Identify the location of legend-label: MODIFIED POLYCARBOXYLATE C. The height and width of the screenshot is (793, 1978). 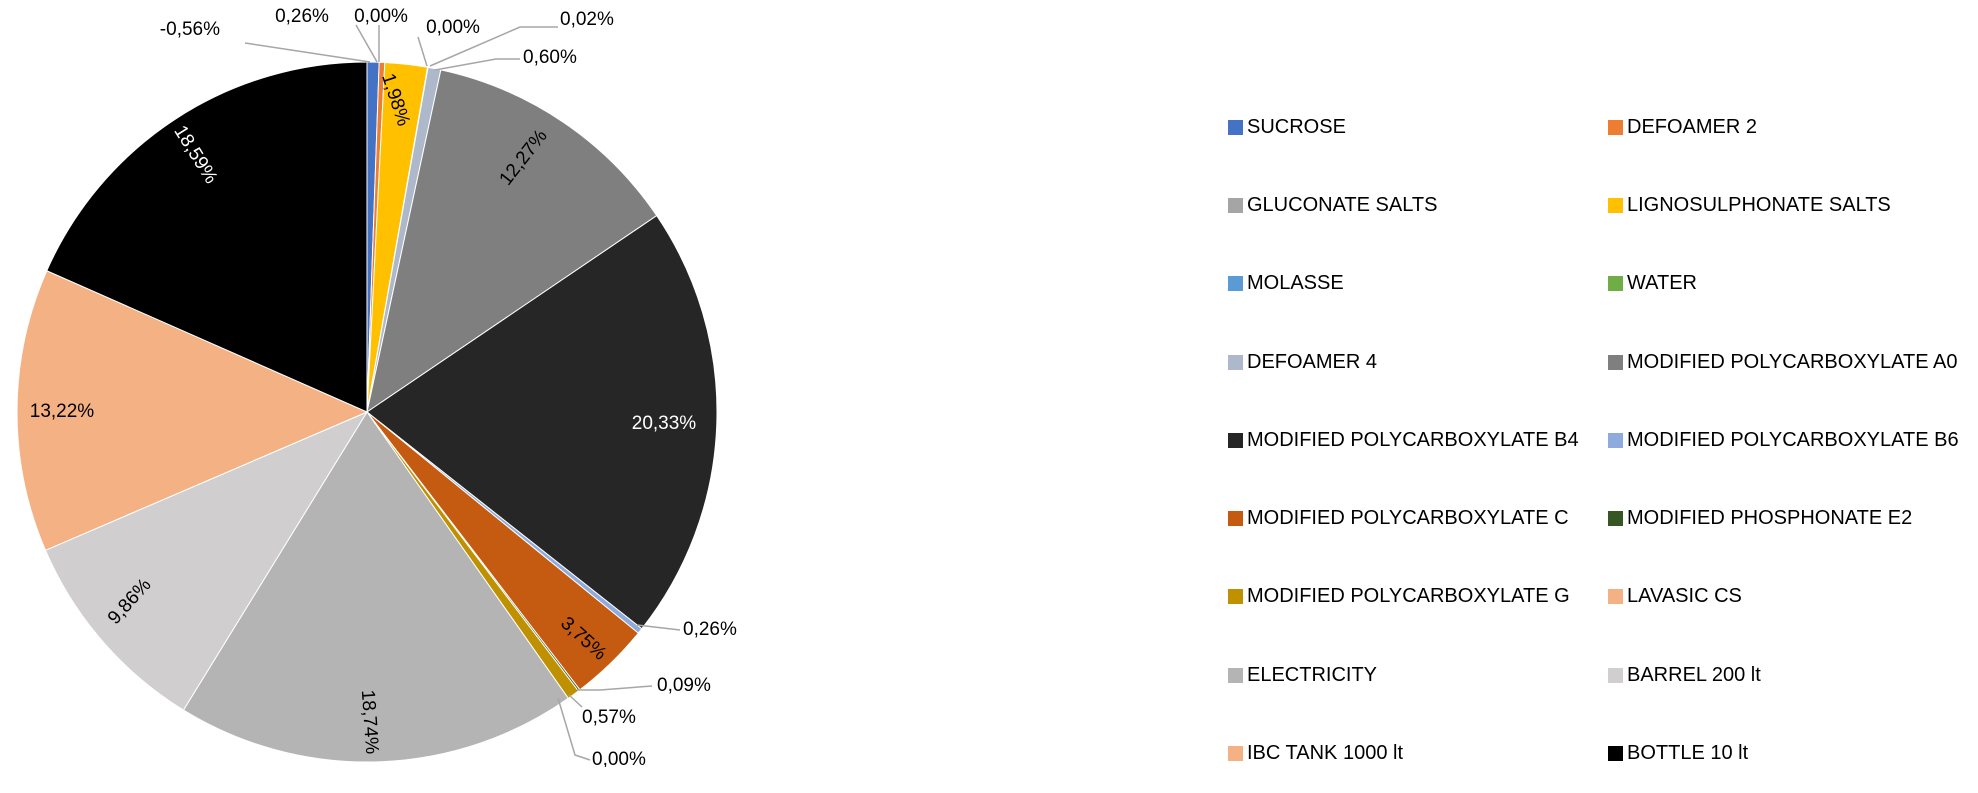
(1408, 518).